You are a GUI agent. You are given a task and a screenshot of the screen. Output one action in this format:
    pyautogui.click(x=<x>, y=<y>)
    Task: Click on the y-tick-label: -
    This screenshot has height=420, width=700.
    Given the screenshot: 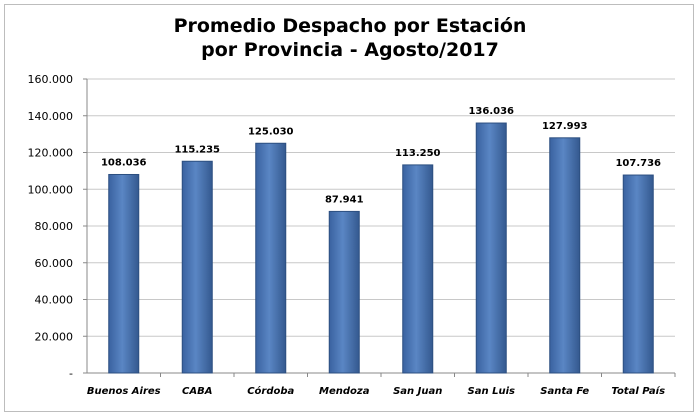 What is the action you would take?
    pyautogui.click(x=71, y=373)
    